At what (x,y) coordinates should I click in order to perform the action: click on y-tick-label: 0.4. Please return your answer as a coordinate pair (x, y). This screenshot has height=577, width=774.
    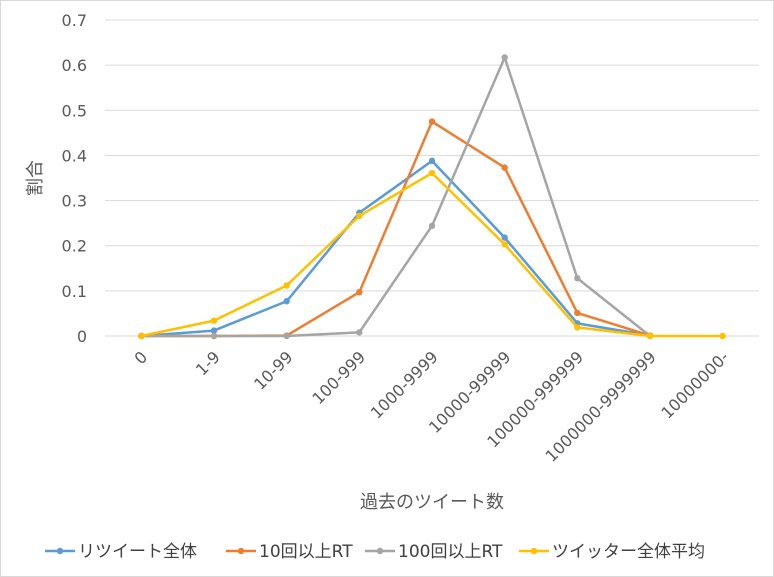
    Looking at the image, I should click on (74, 155).